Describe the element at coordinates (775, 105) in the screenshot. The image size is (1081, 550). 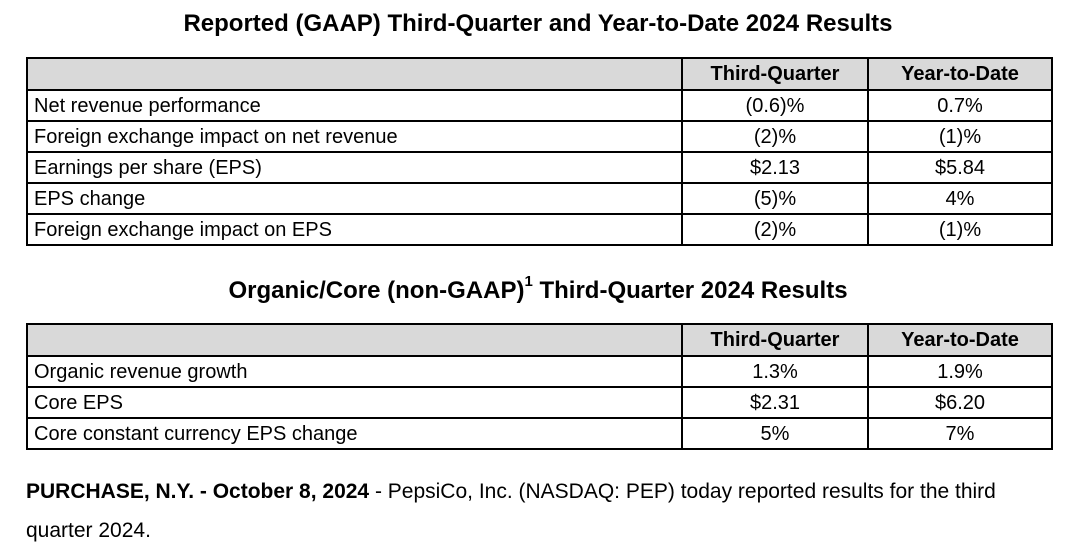
I see `third-quarter-value: (0.6)%` at that location.